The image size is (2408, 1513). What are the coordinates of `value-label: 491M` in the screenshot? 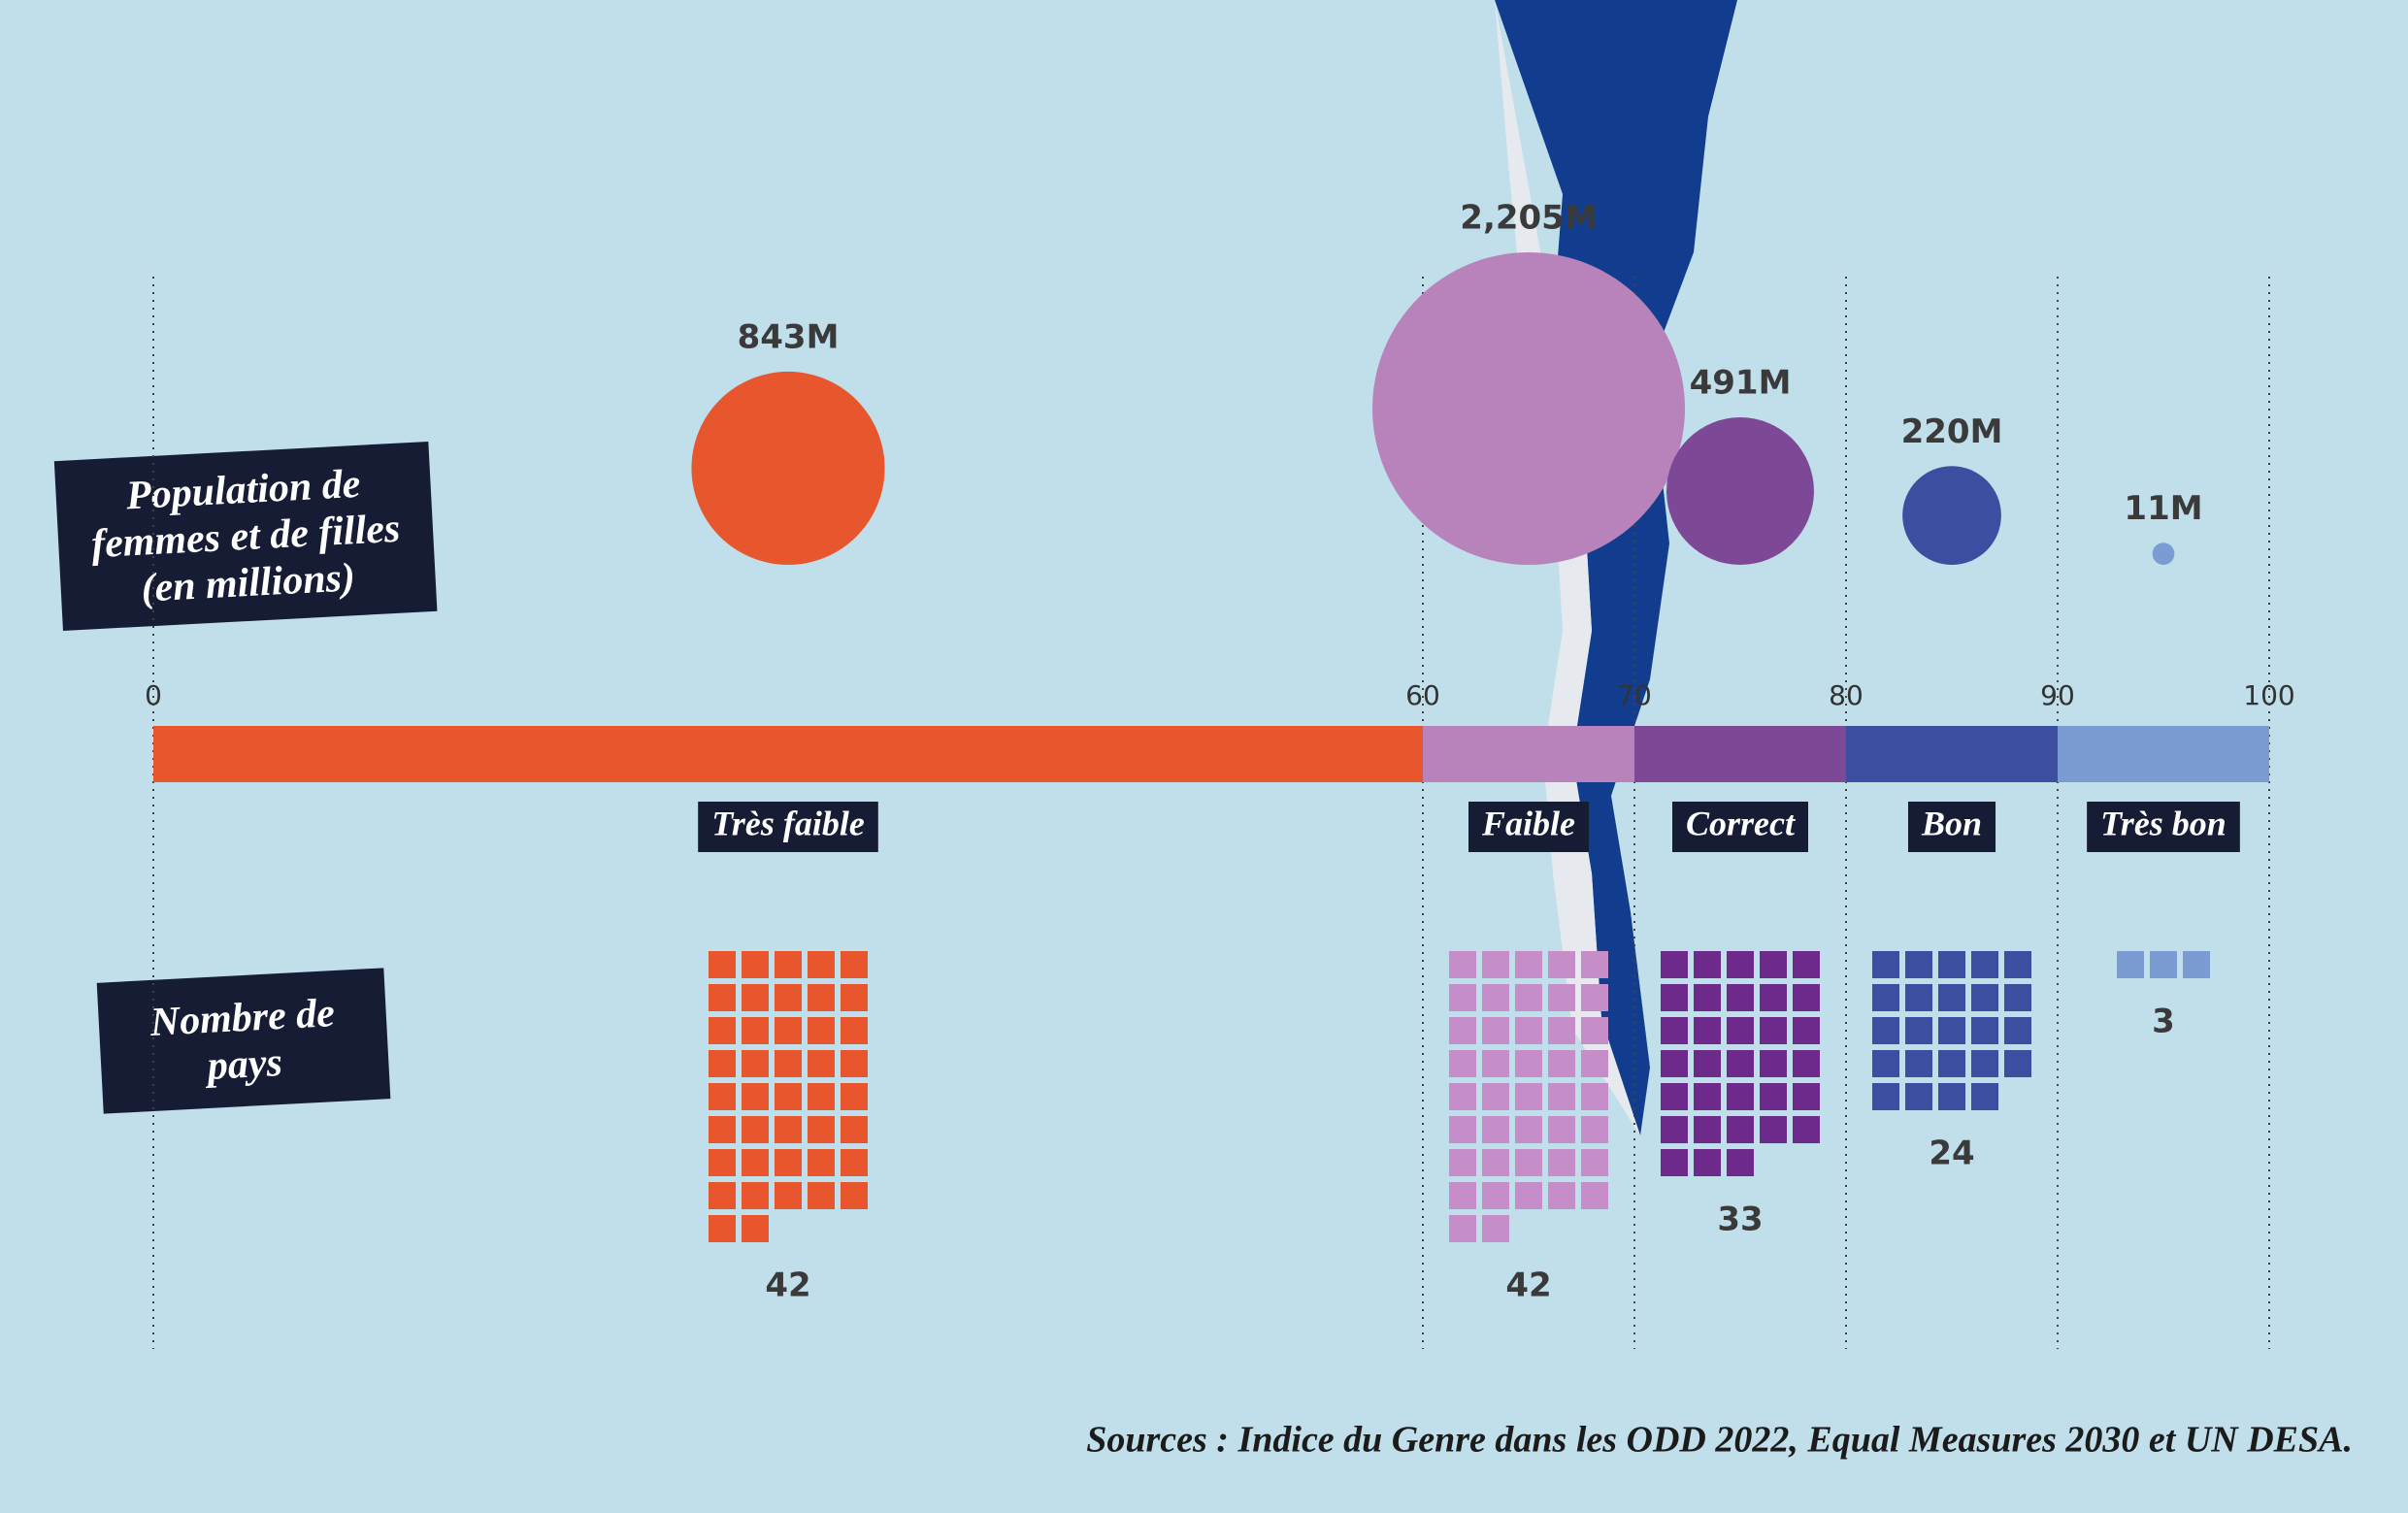 It's located at (1741, 383).